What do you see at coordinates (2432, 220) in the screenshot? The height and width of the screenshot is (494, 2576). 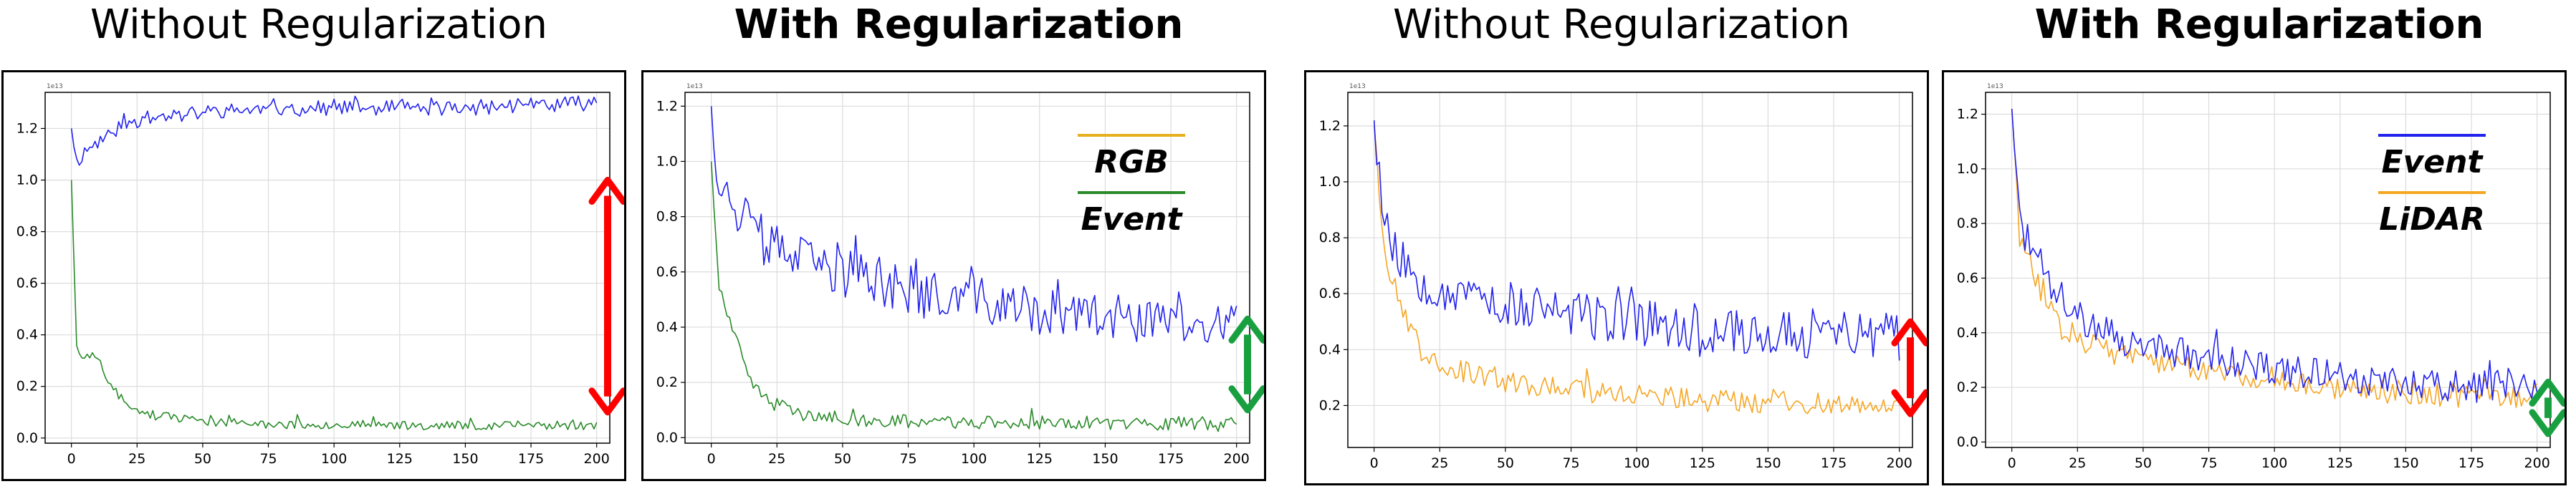 I see `legend-label: LiDAR` at bounding box center [2432, 220].